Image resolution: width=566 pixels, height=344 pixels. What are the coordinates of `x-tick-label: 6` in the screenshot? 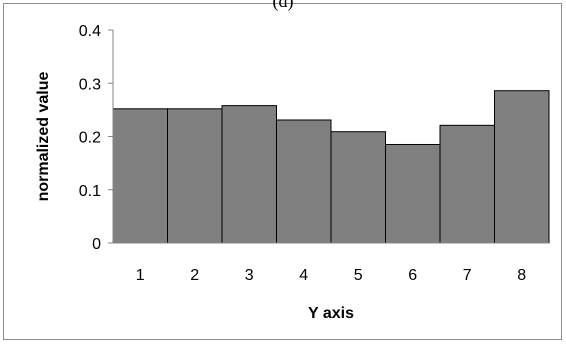 It's located at (412, 275).